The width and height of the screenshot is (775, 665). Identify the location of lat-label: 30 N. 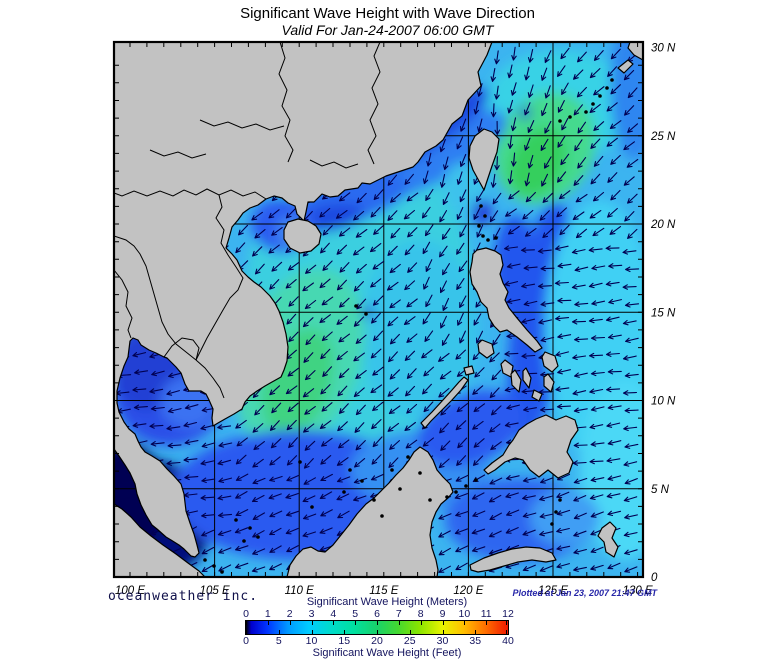
(663, 49).